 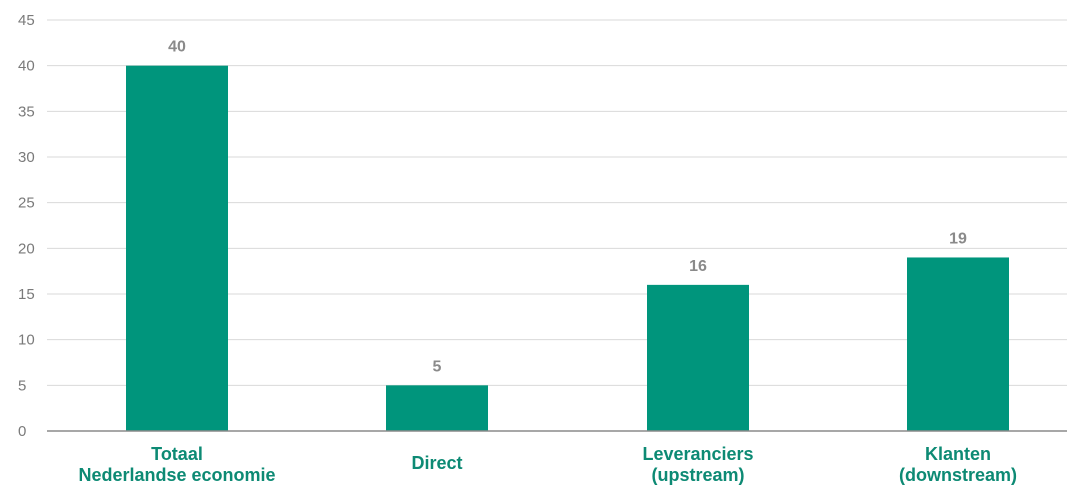 What do you see at coordinates (698, 266) in the screenshot?
I see `value-label-2: 16` at bounding box center [698, 266].